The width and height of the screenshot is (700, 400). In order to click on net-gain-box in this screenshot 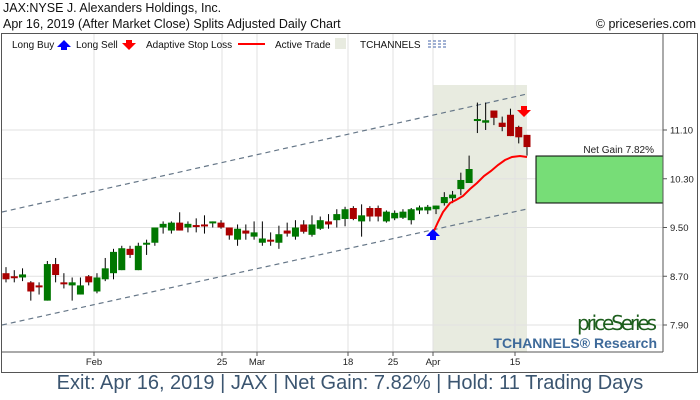, I will do `click(599, 179)`.